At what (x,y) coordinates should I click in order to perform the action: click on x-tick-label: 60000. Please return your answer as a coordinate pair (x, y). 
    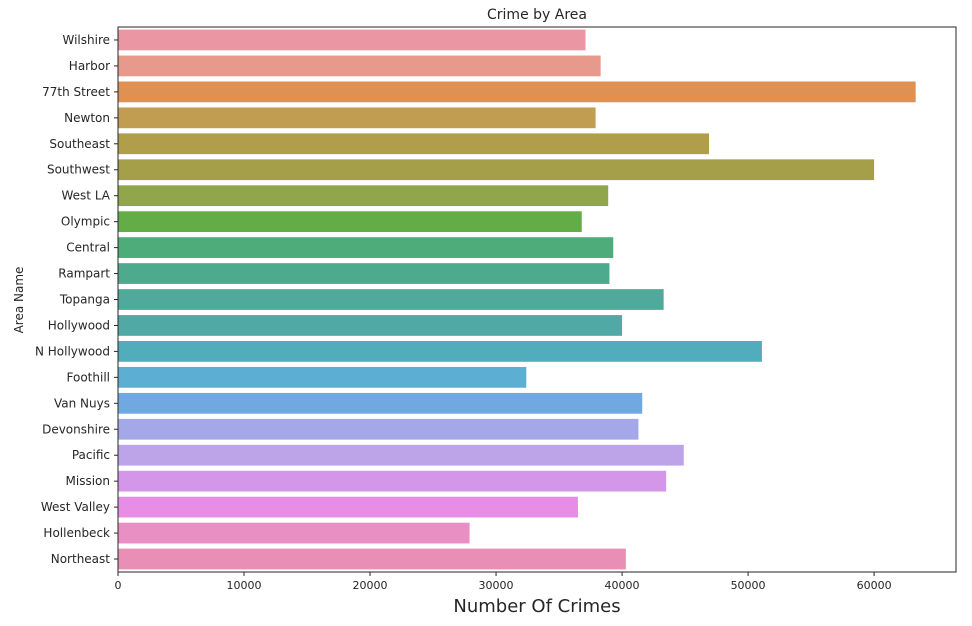
    Looking at the image, I should click on (874, 585).